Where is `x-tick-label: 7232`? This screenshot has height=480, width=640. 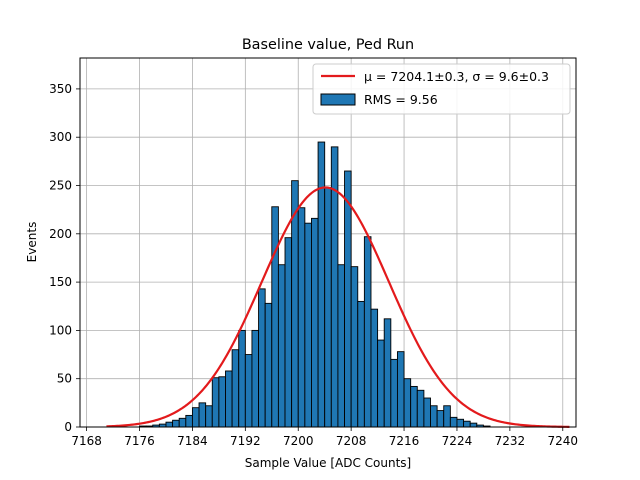
x-tick-label: 7232 is located at coordinates (510, 441).